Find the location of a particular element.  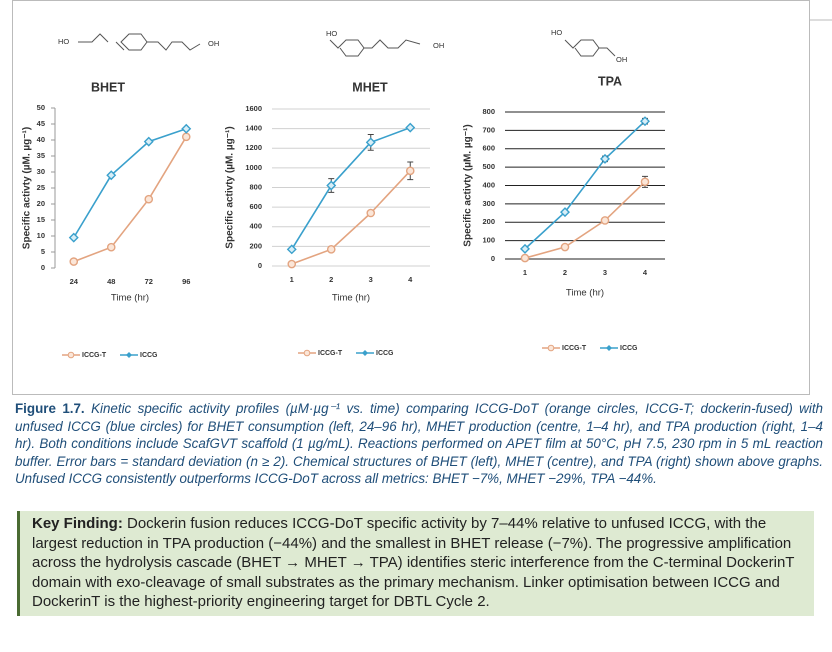

chart-title: TPA is located at coordinates (610, 81).